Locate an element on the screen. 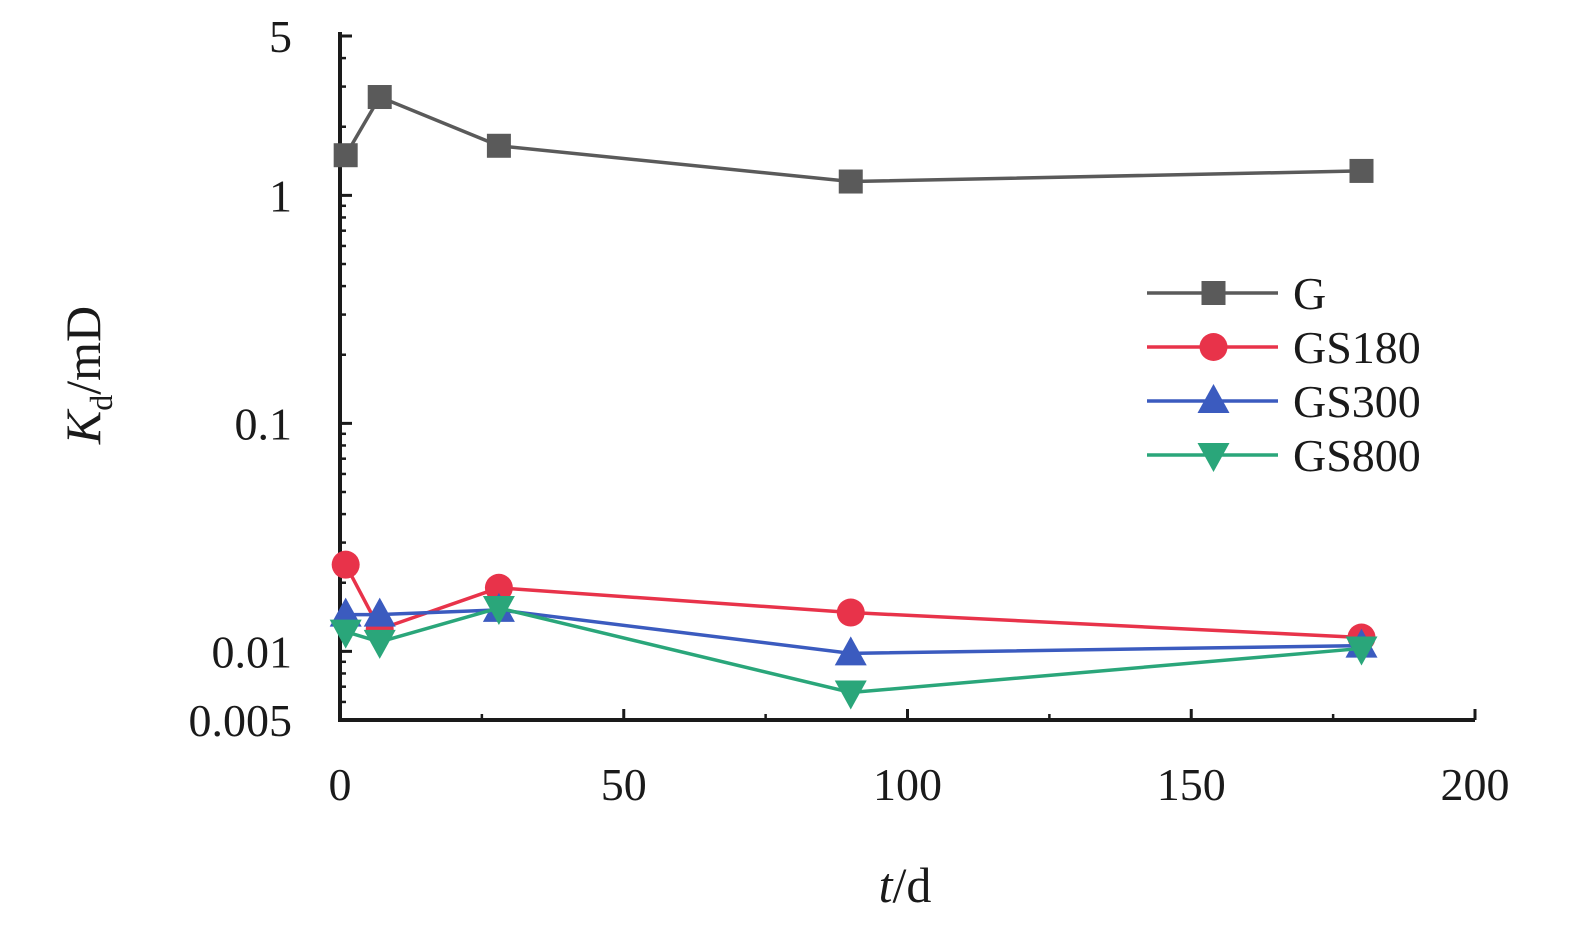 The width and height of the screenshot is (1575, 933). x-tick-label: 200 is located at coordinates (1475, 784).